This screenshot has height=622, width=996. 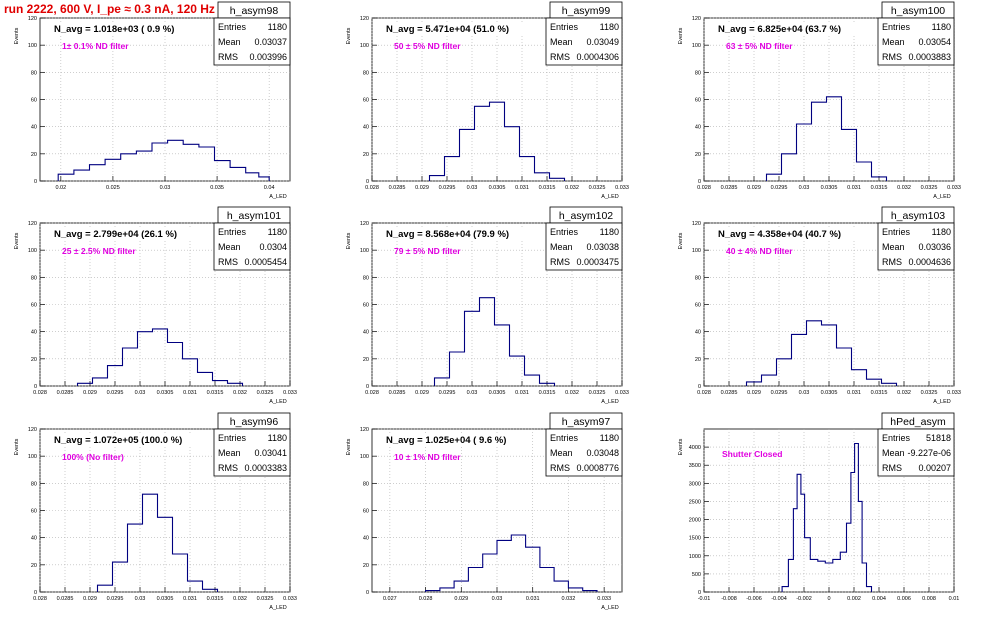 What do you see at coordinates (804, 599) in the screenshot?
I see `x-tick-label: -0.002` at bounding box center [804, 599].